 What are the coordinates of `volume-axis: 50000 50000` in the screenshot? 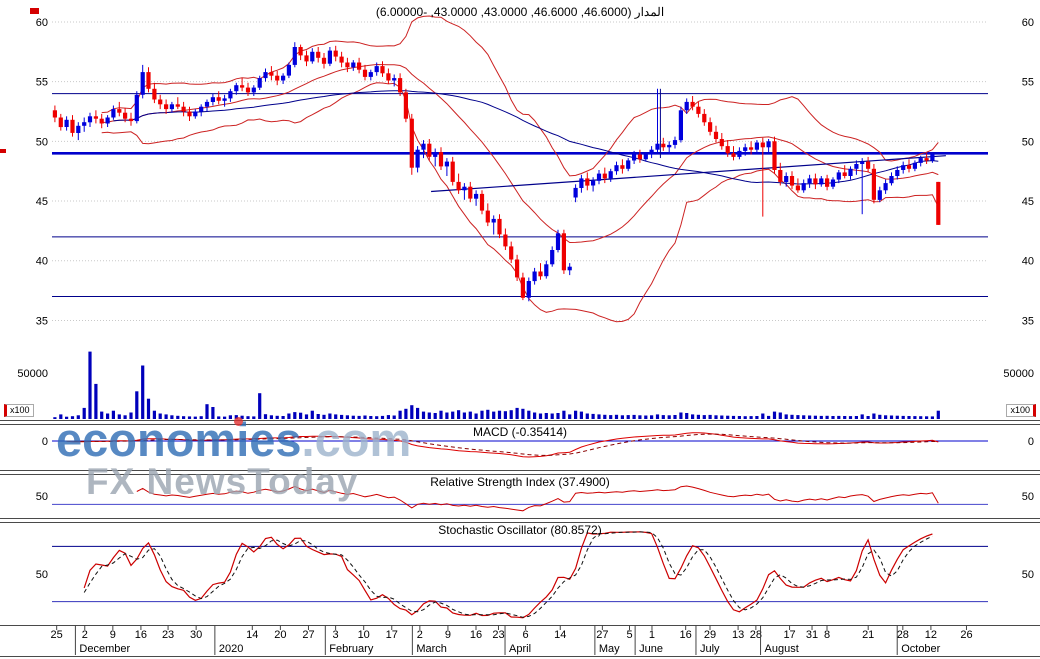 It's located at (525, 374).